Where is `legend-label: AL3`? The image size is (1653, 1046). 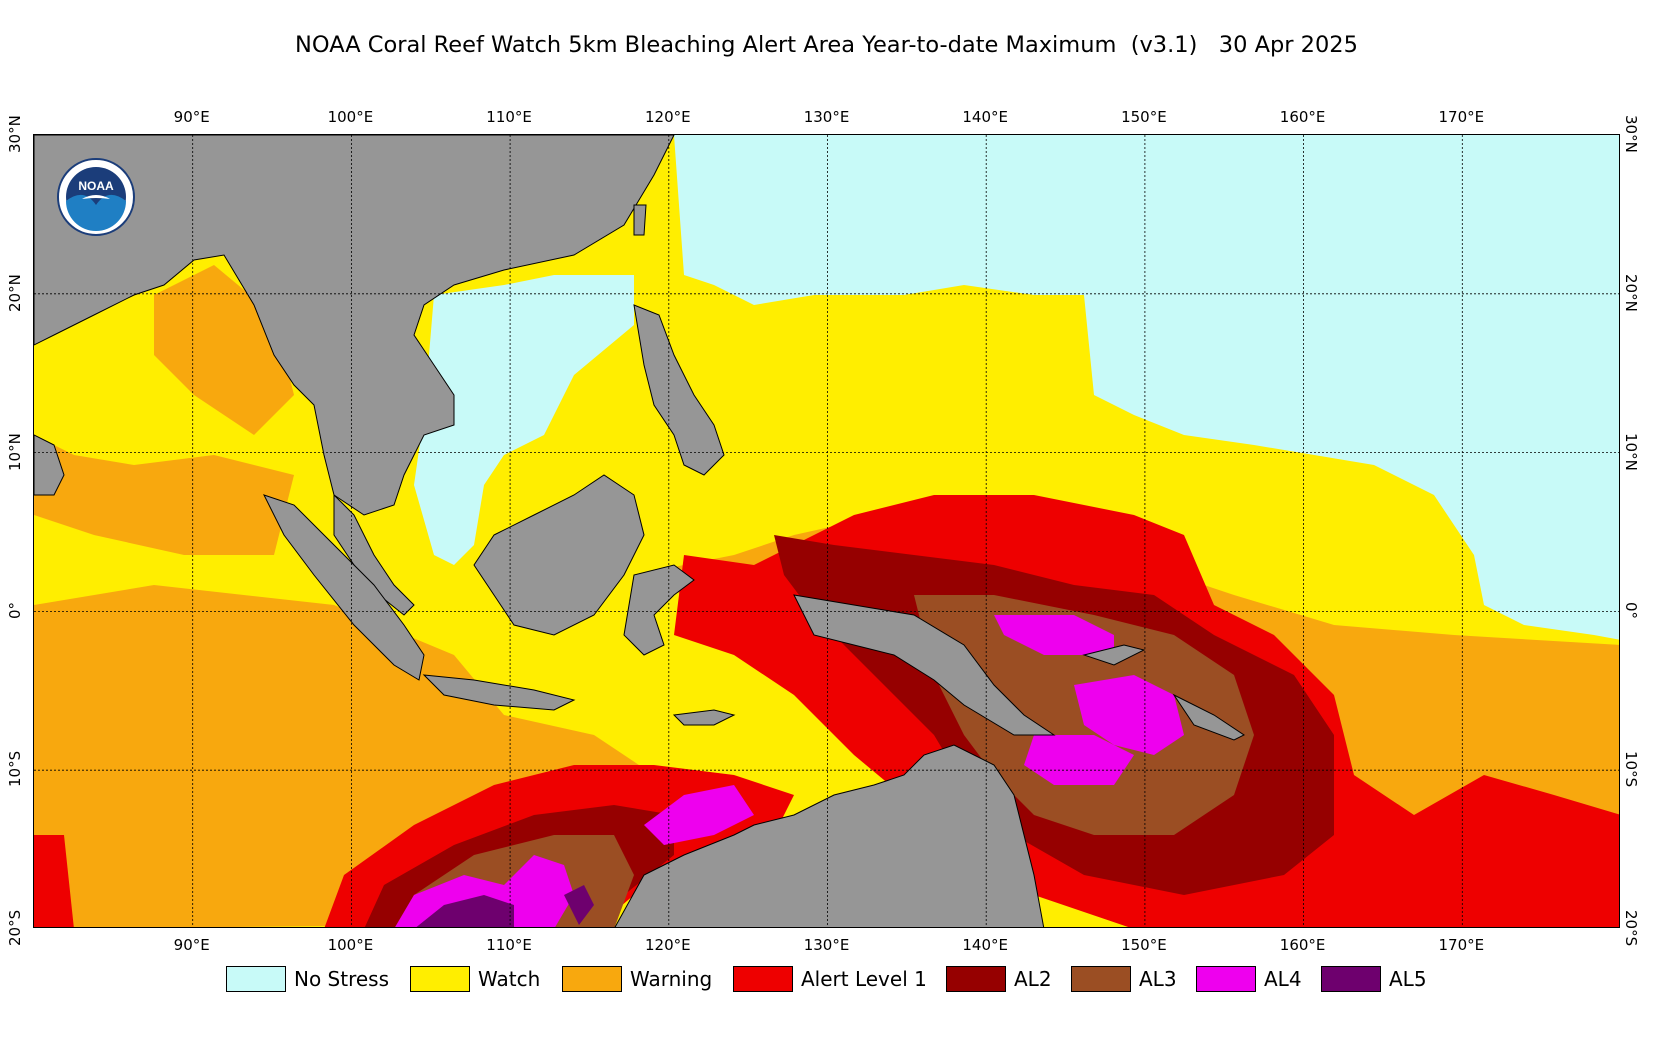 legend-label: AL3 is located at coordinates (1158, 979).